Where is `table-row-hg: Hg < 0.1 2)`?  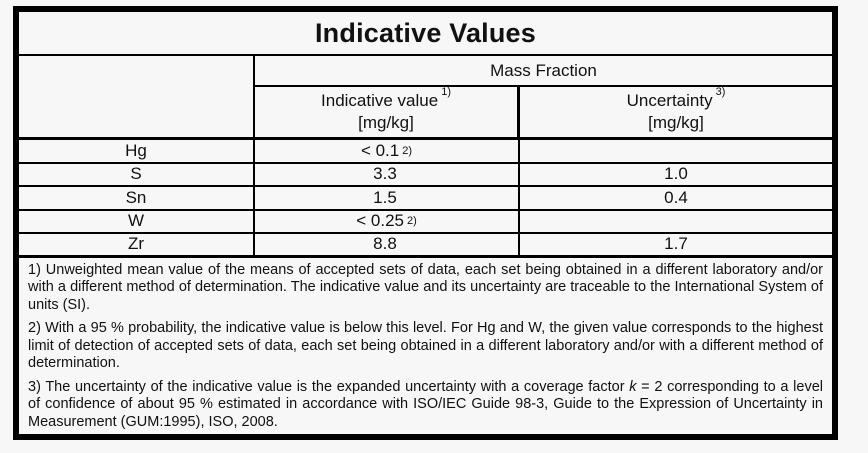 table-row-hg: Hg < 0.1 2) is located at coordinates (425, 152).